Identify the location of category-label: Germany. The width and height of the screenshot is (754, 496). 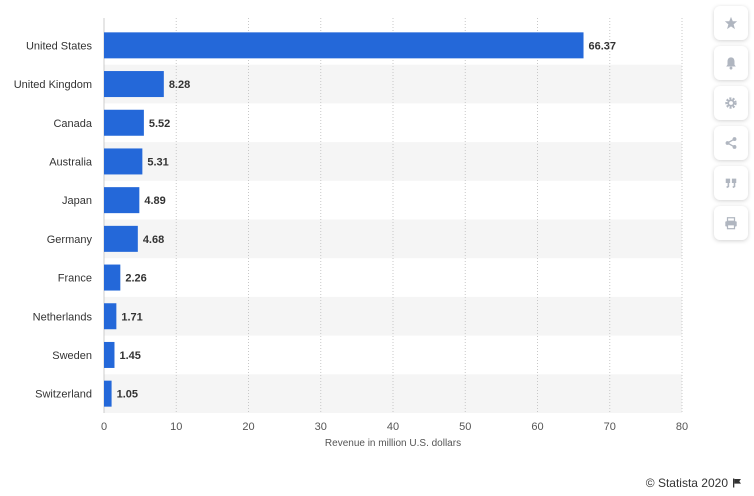
(70, 240).